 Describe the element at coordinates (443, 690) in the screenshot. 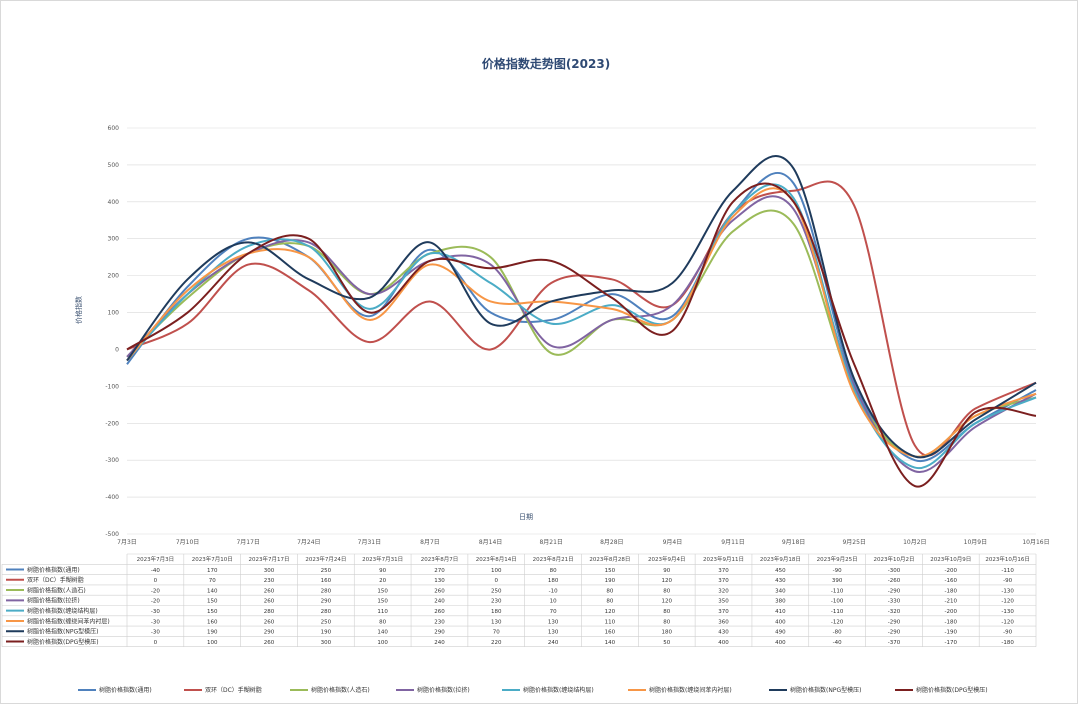

I see `legend-label: 树脂价格指数(拉挤)` at that location.